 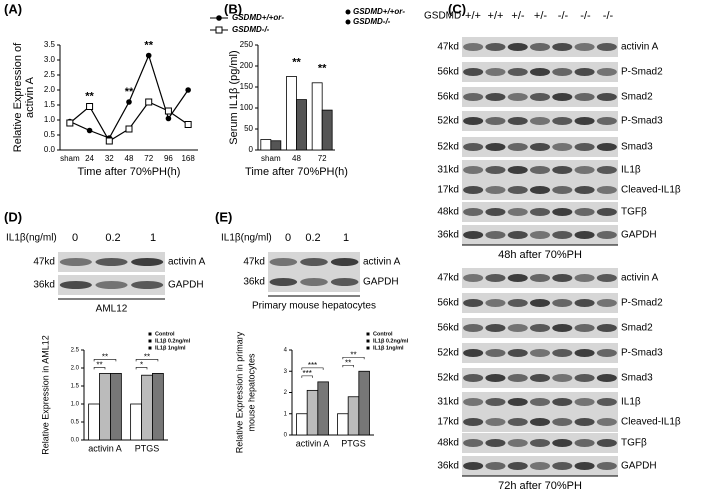 What do you see at coordinates (639, 235) in the screenshot?
I see `protein-label: GAPDH` at bounding box center [639, 235].